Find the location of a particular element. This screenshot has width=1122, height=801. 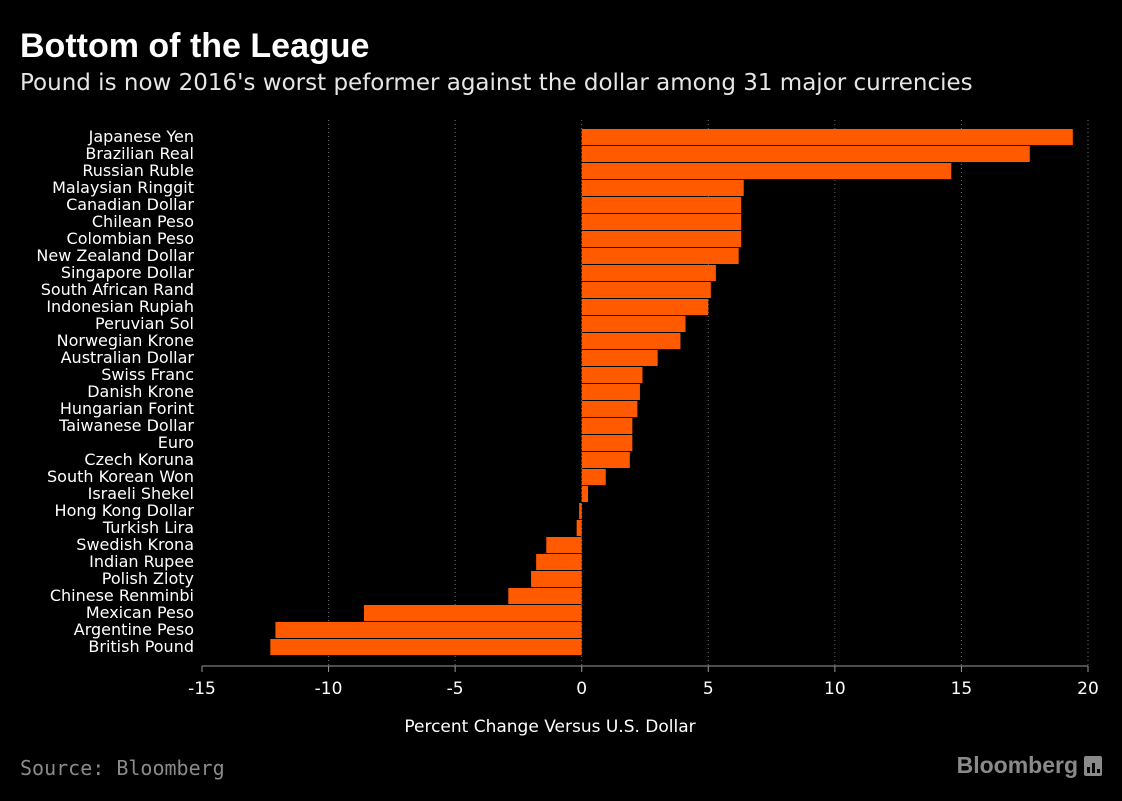

x-tick-label: -15 is located at coordinates (202, 689).